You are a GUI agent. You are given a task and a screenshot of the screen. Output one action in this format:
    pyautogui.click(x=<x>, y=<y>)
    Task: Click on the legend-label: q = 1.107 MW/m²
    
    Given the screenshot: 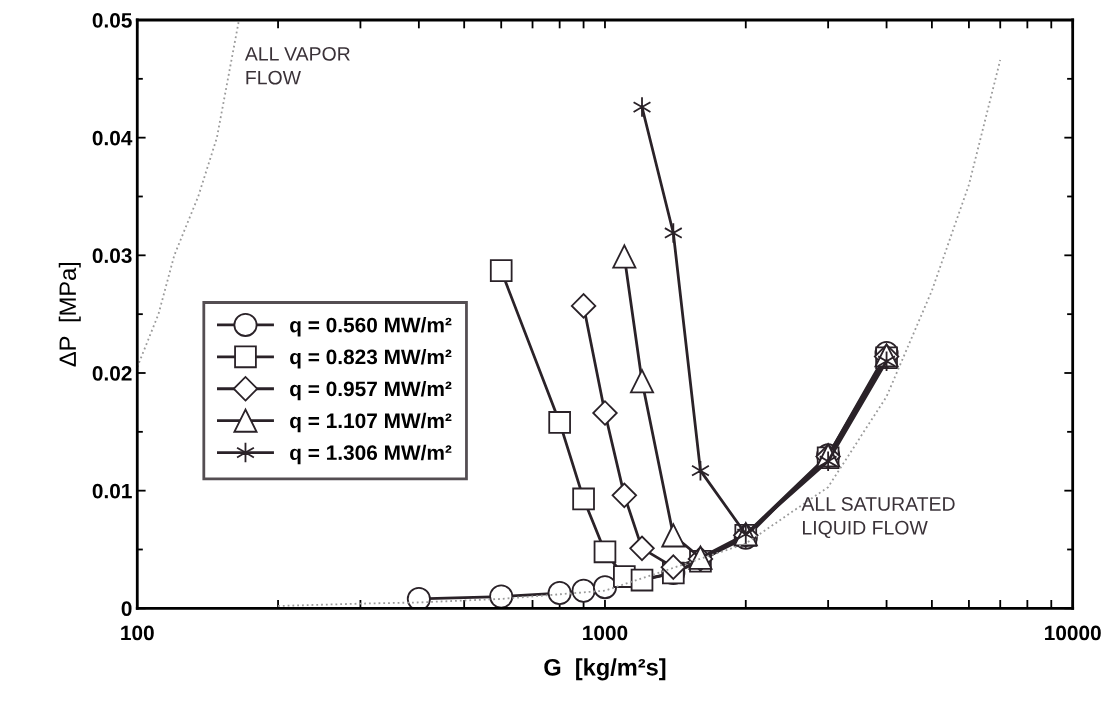 What is the action you would take?
    pyautogui.click(x=371, y=422)
    